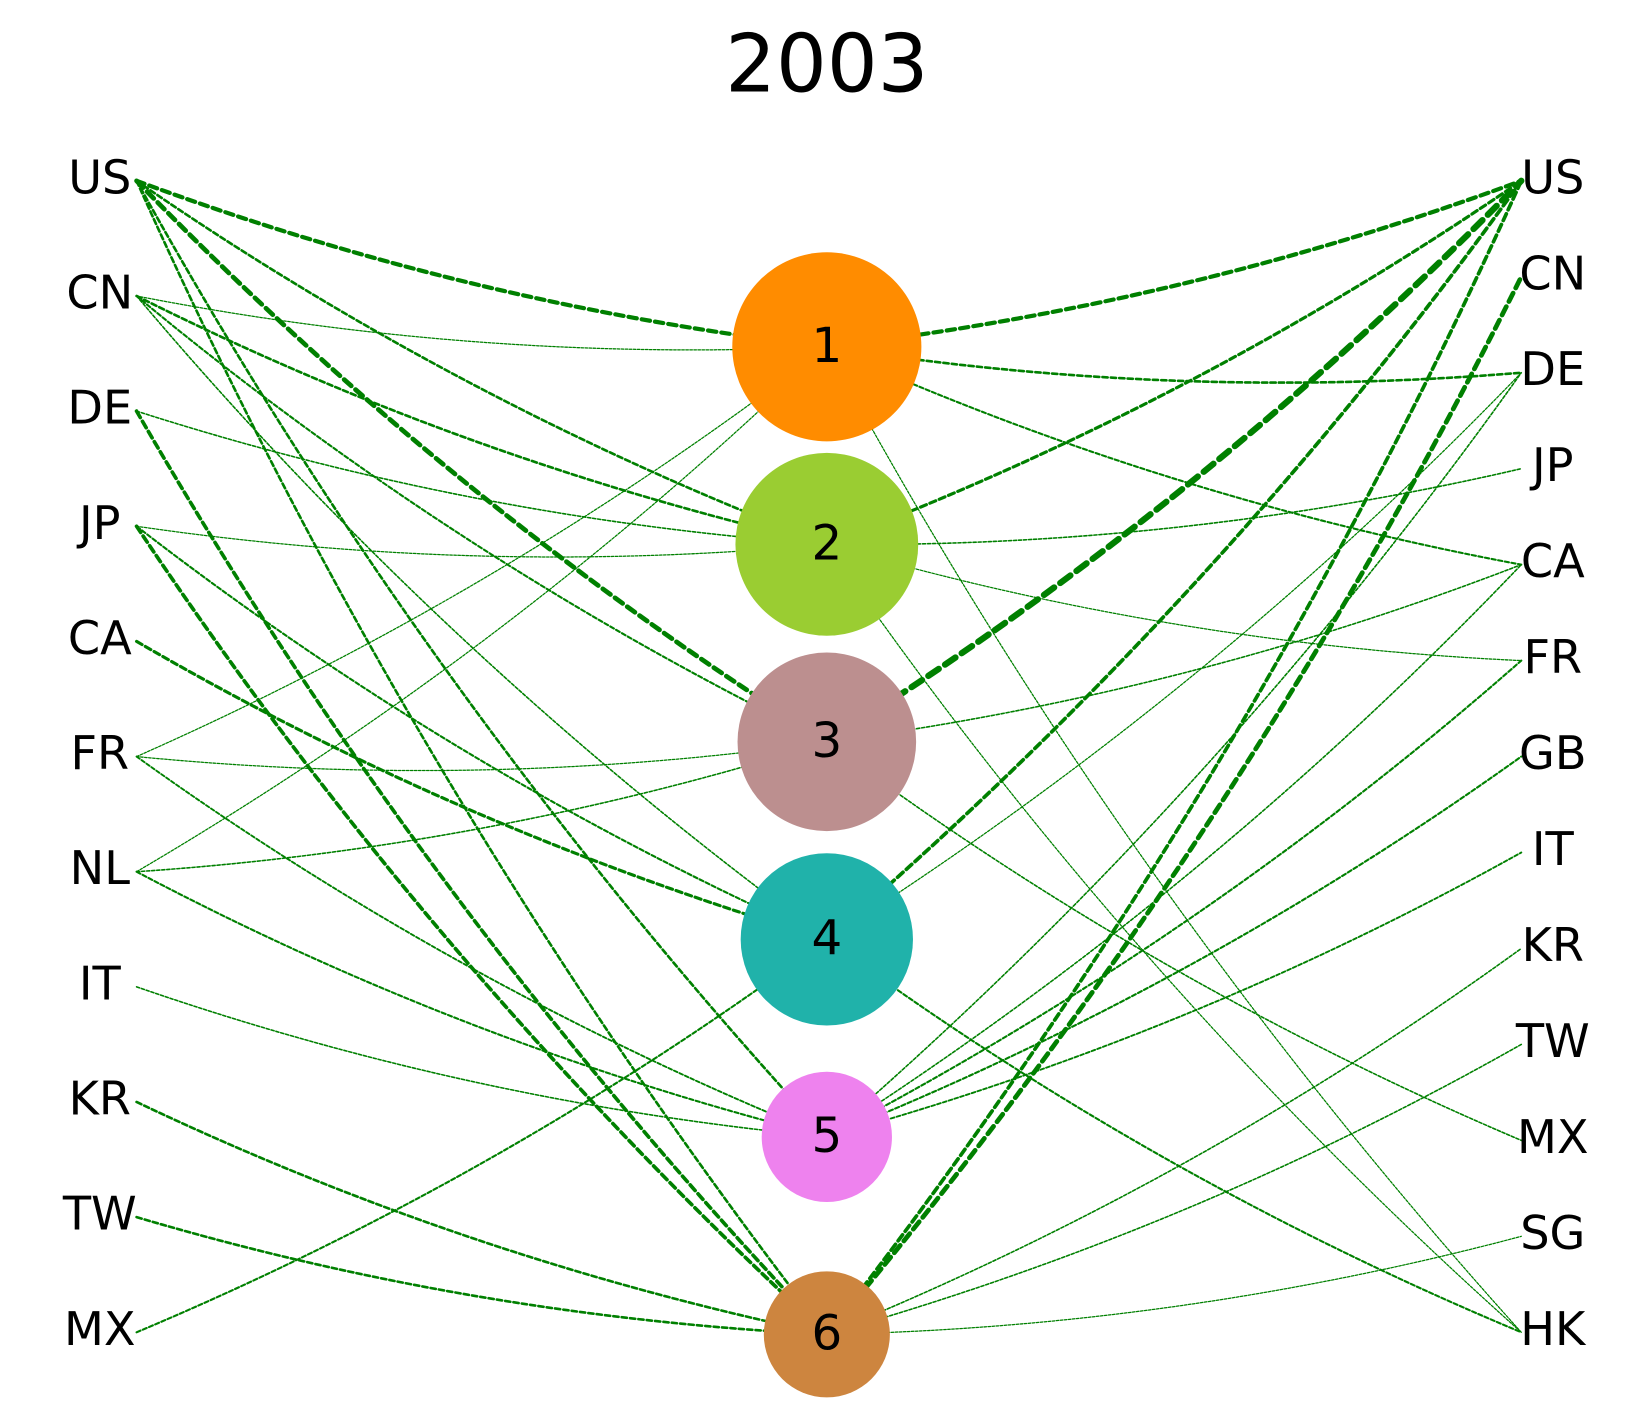 The height and width of the screenshot is (1428, 1640). I want to click on right-country-label: KR, so click(1553, 945).